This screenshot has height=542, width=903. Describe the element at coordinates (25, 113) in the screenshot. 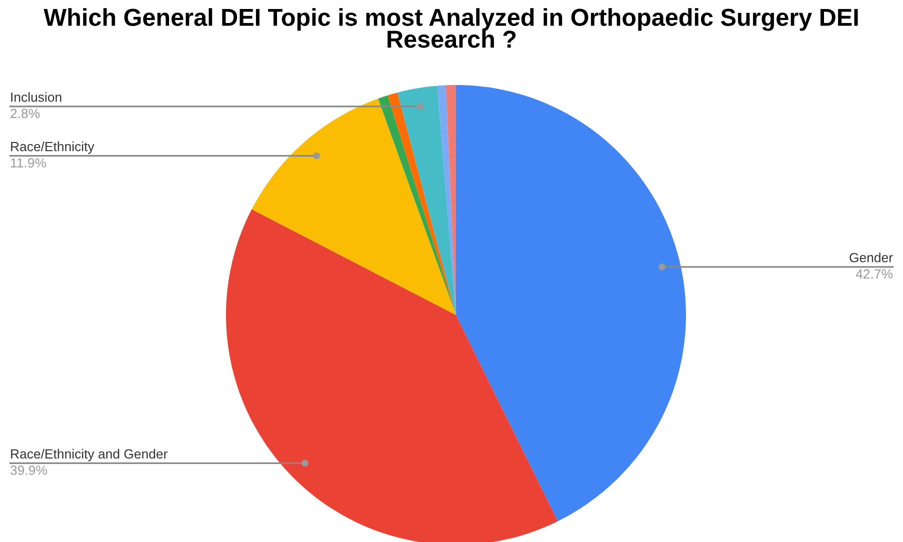

I see `data-label: 2.8%` at that location.